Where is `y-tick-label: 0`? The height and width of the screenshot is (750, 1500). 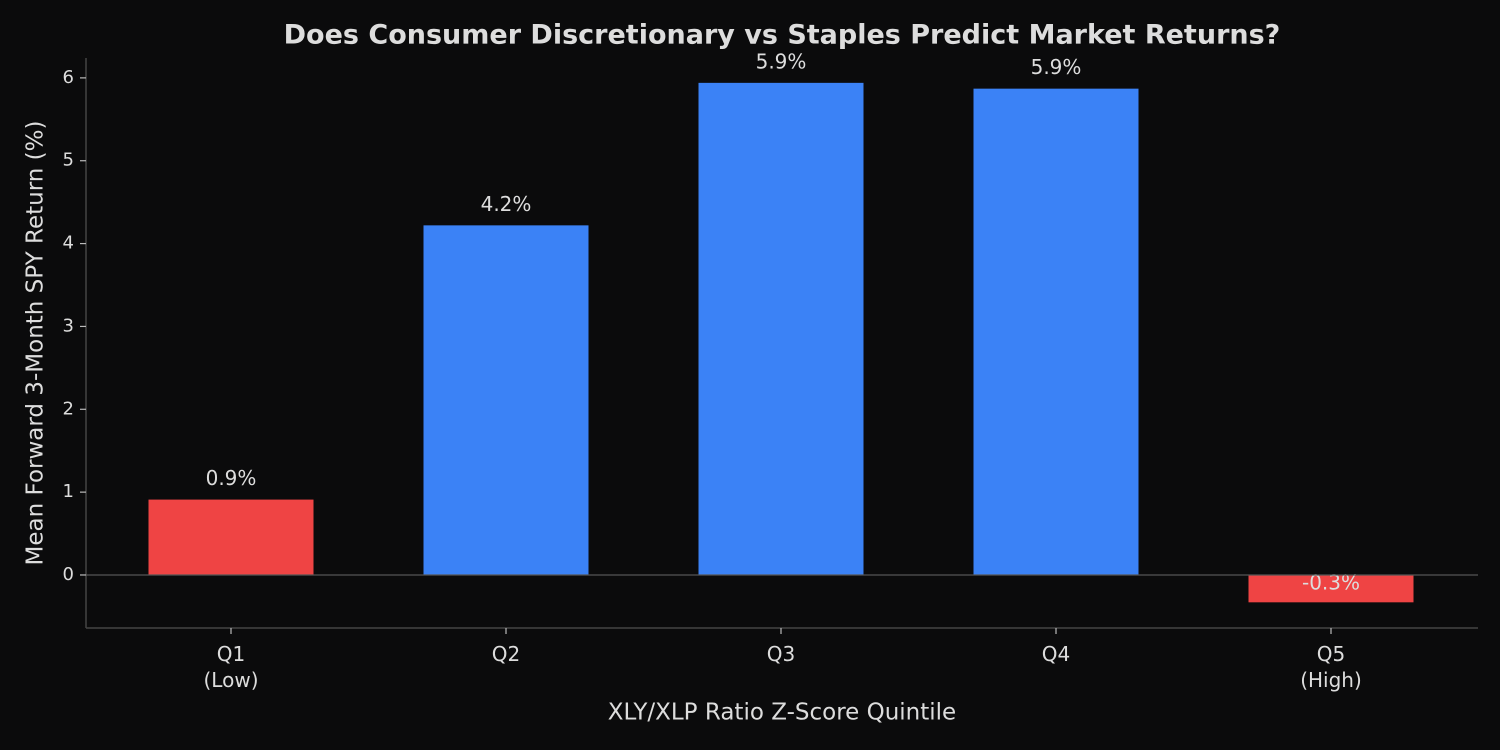
y-tick-label: 0 is located at coordinates (68, 574).